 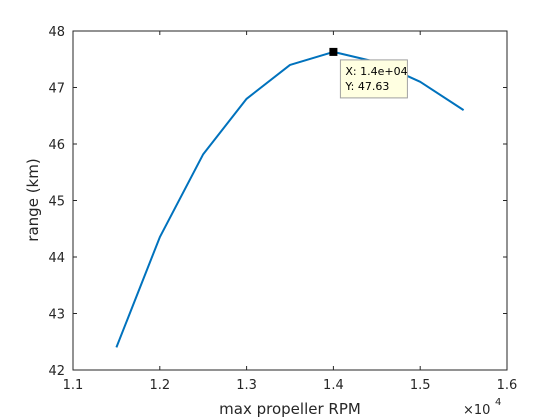 I want to click on x-tick-label: 1.2, so click(x=159, y=385).